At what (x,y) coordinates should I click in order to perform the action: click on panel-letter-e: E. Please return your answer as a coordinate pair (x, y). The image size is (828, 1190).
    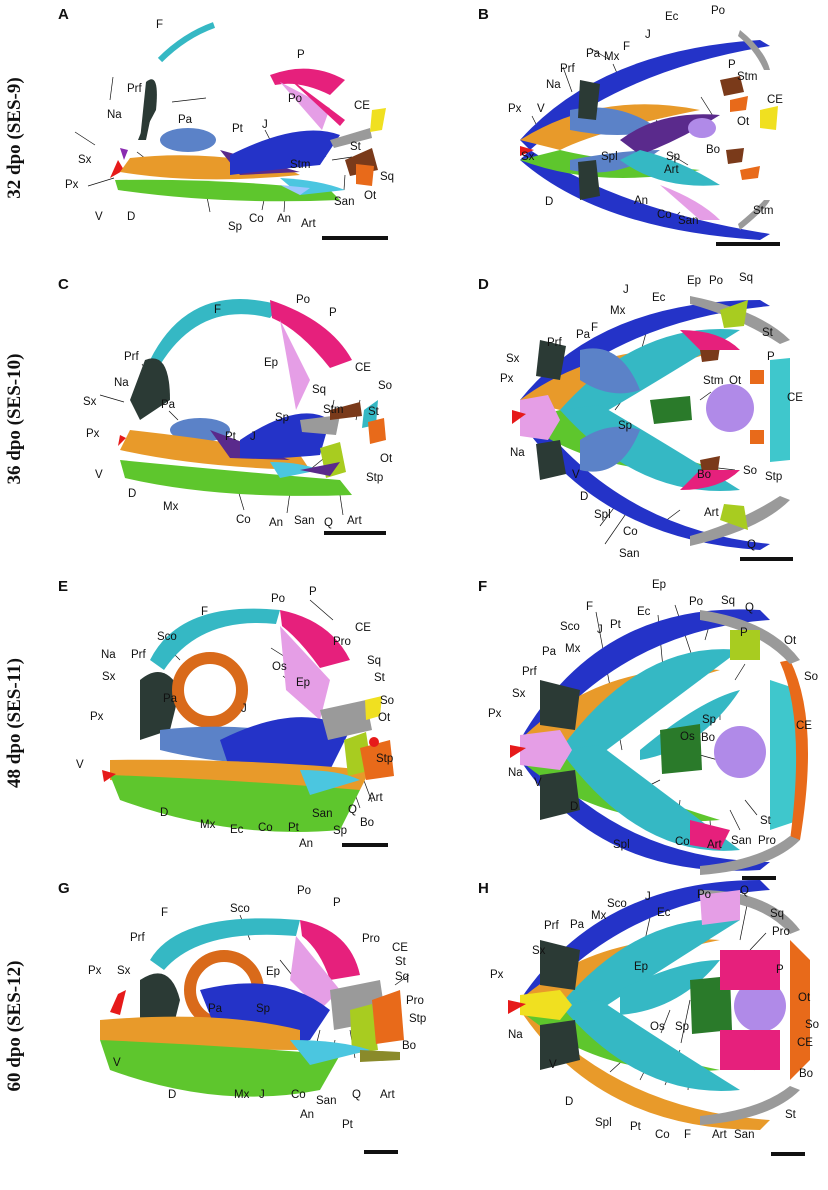
    Looking at the image, I should click on (63, 586).